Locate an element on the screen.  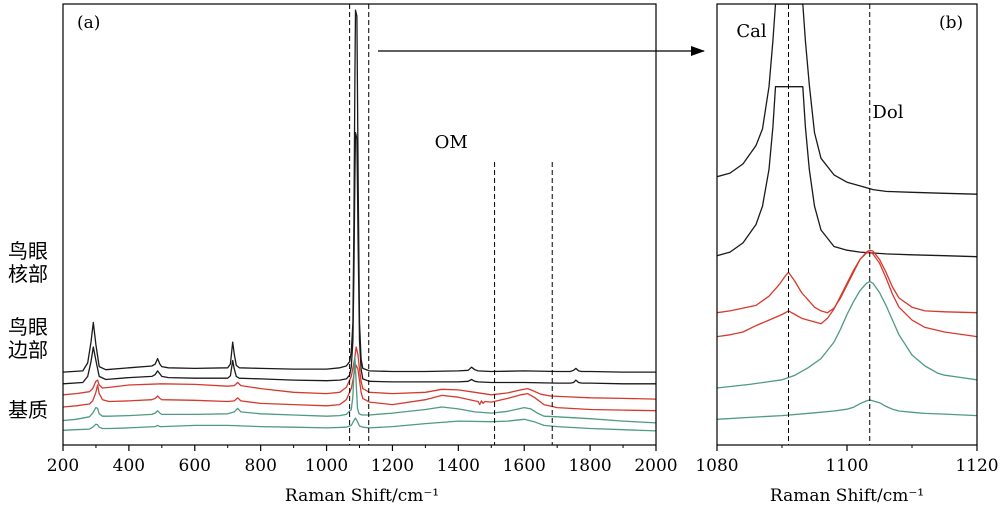
x-tick-label: 1000 is located at coordinates (326, 466).